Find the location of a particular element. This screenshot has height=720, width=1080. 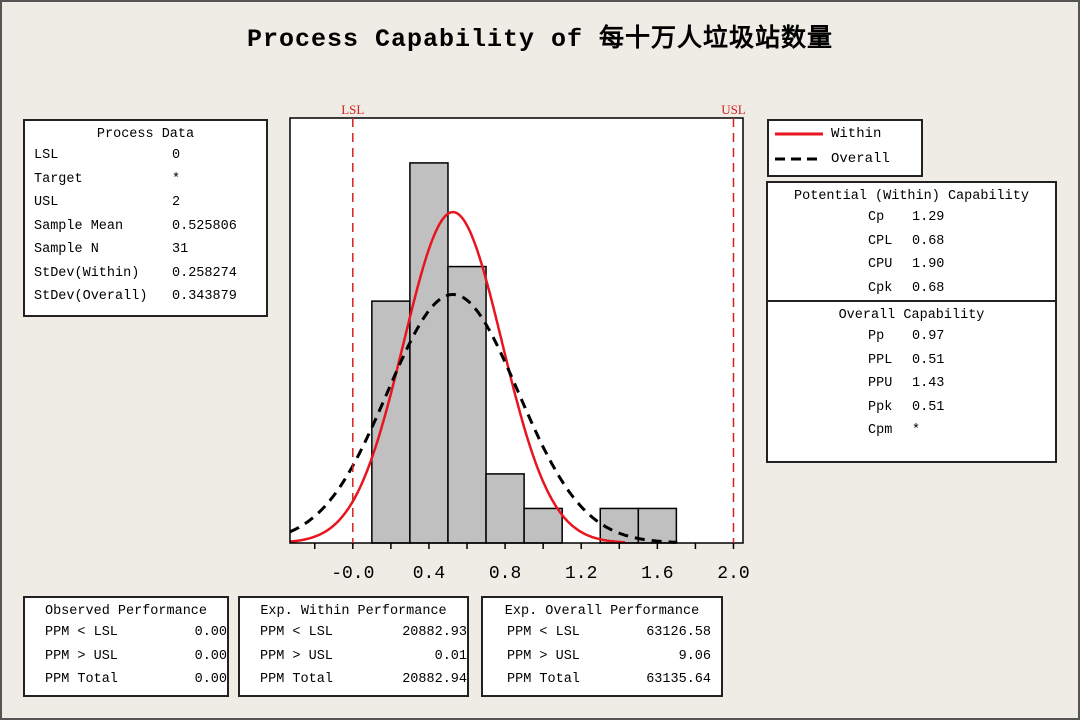

stat-row: Target * is located at coordinates (145, 180).